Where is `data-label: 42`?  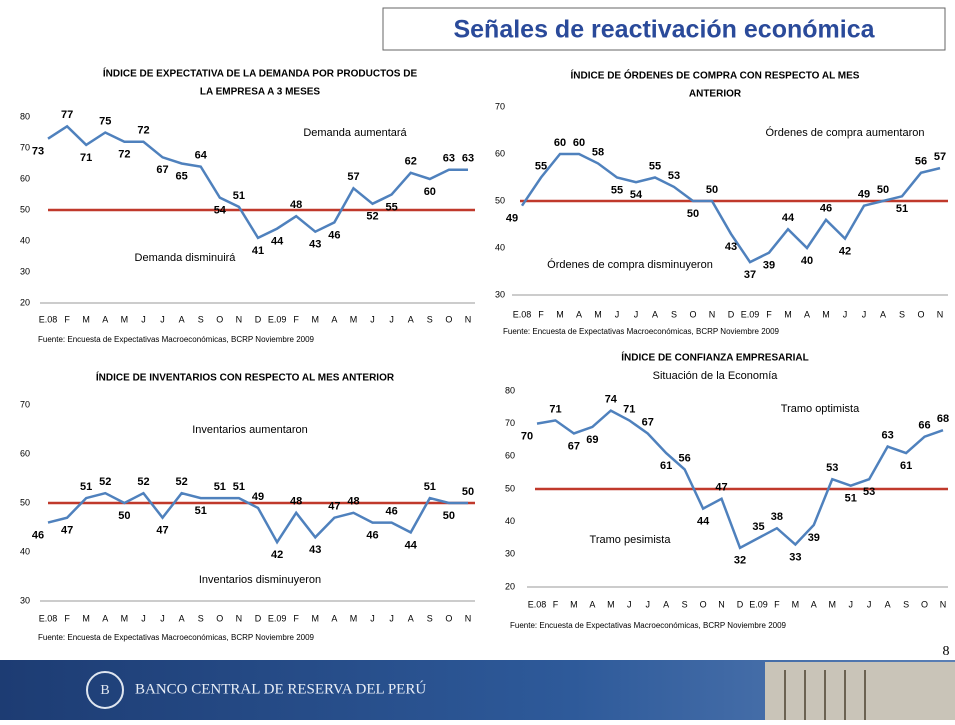
data-label: 42 is located at coordinates (845, 252).